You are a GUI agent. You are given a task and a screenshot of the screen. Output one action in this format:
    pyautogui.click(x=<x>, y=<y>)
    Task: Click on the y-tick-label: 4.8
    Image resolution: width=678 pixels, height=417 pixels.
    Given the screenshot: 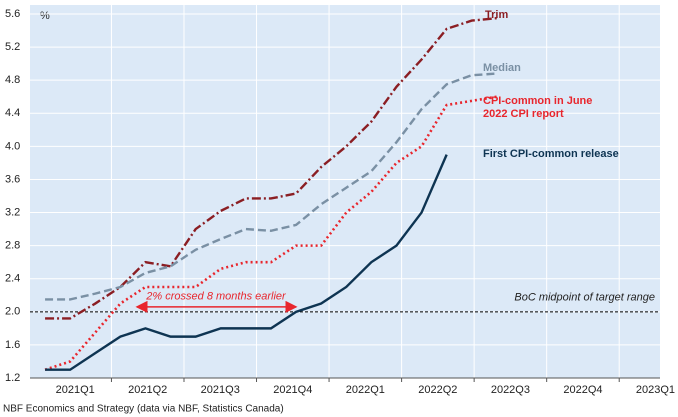 What is the action you would take?
    pyautogui.click(x=12, y=80)
    